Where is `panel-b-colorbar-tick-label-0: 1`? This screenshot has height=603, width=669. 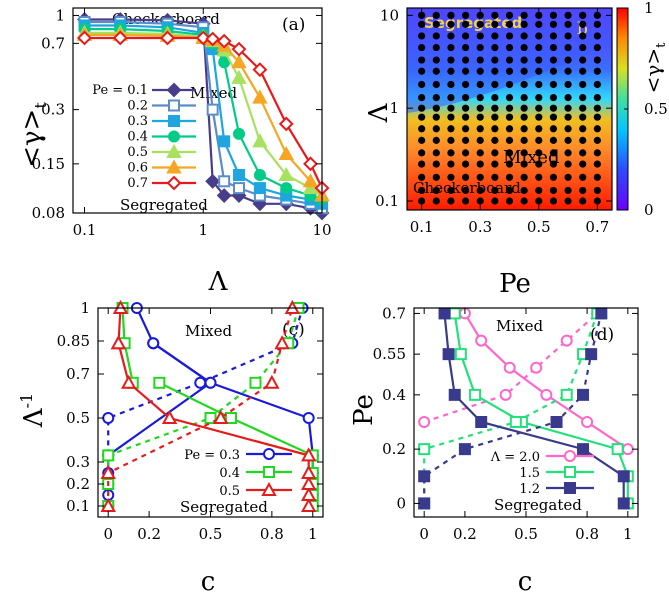 panel-b-colorbar-tick-label-0: 1 is located at coordinates (649, 8).